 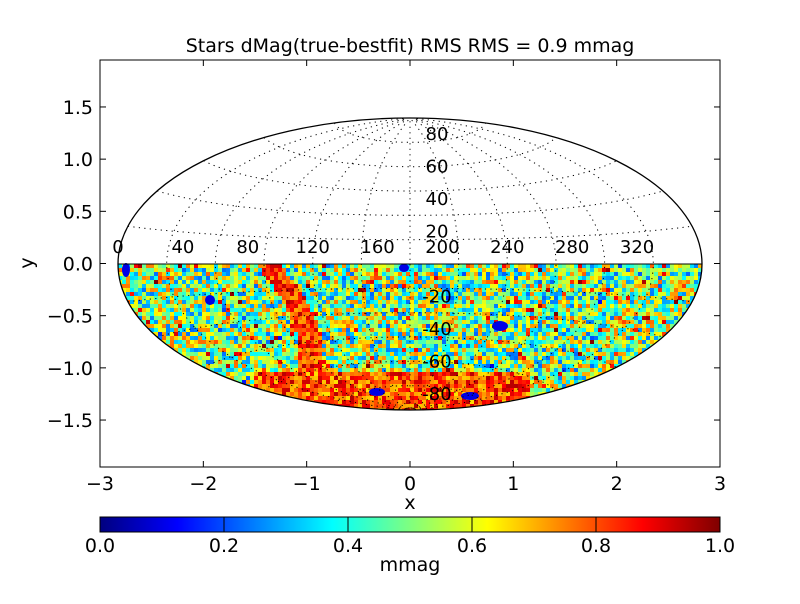 I want to click on longitude-label: 40, so click(x=182, y=247).